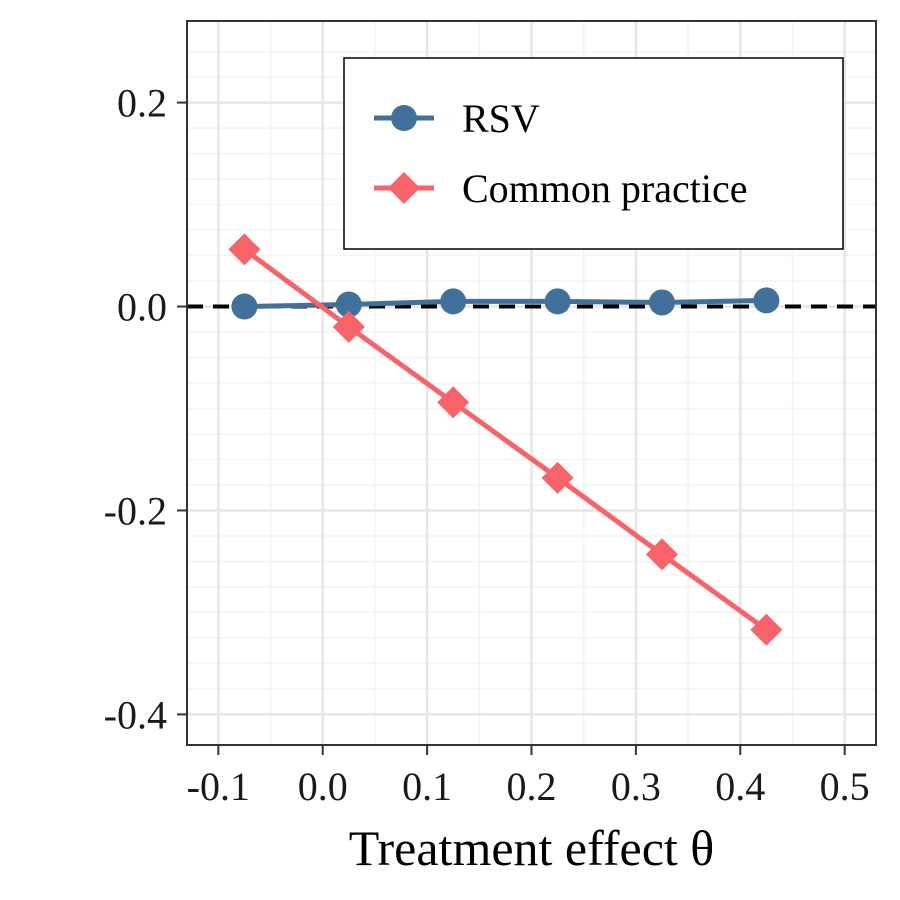 Image resolution: width=900 pixels, height=900 pixels. I want to click on legend: RSV Common practice, so click(593, 153).